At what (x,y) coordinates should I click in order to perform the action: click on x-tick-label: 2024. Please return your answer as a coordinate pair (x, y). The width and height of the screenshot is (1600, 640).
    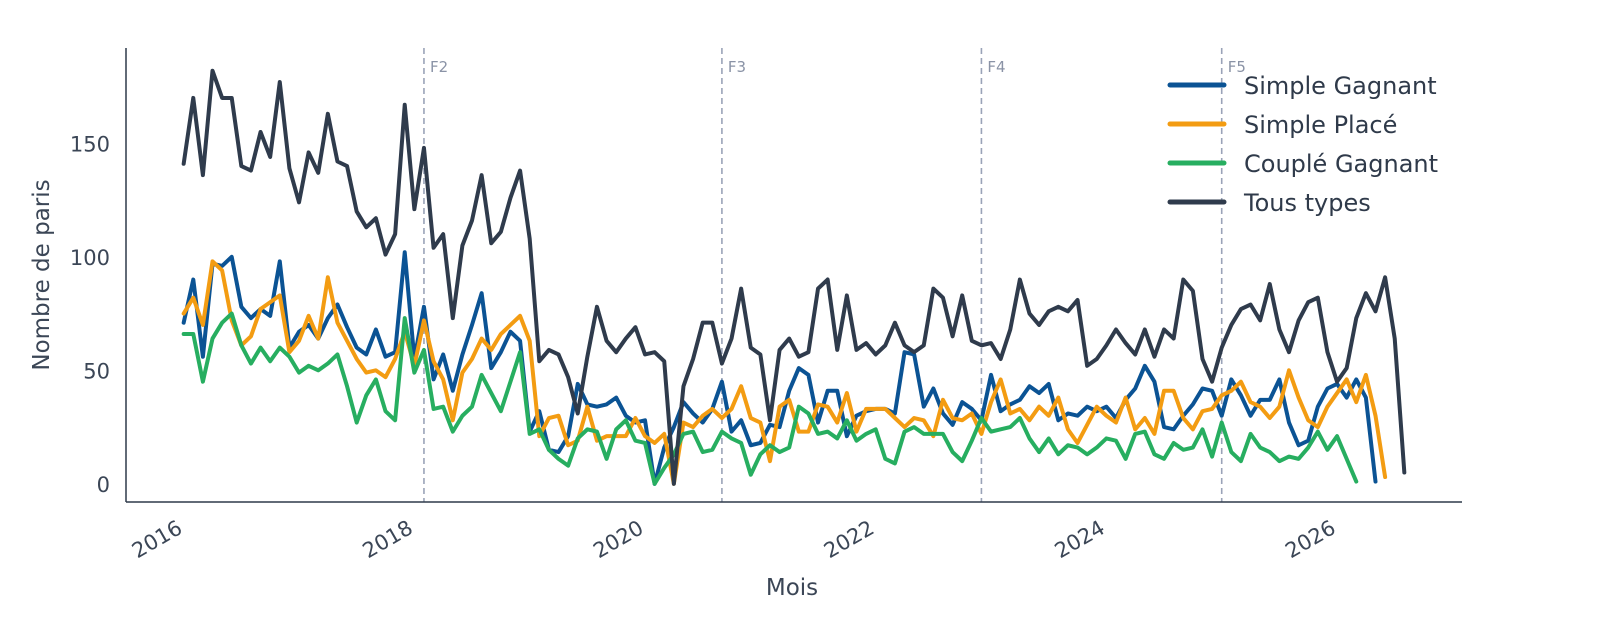
    Looking at the image, I should click on (1080, 540).